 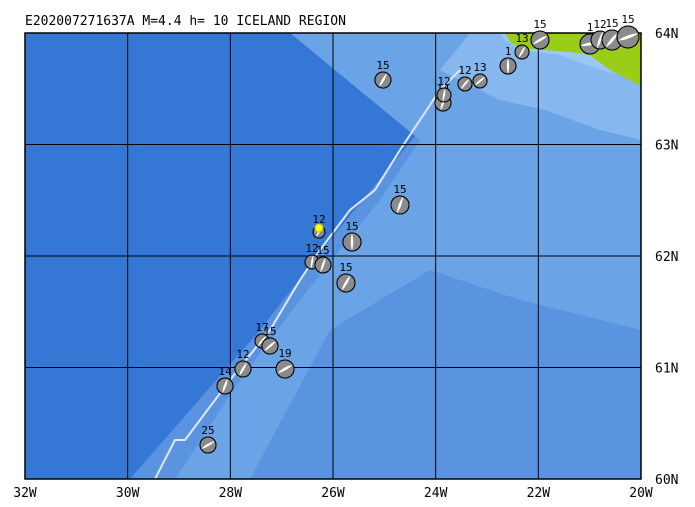 I want to click on lat-label: 60N, so click(x=666, y=480).